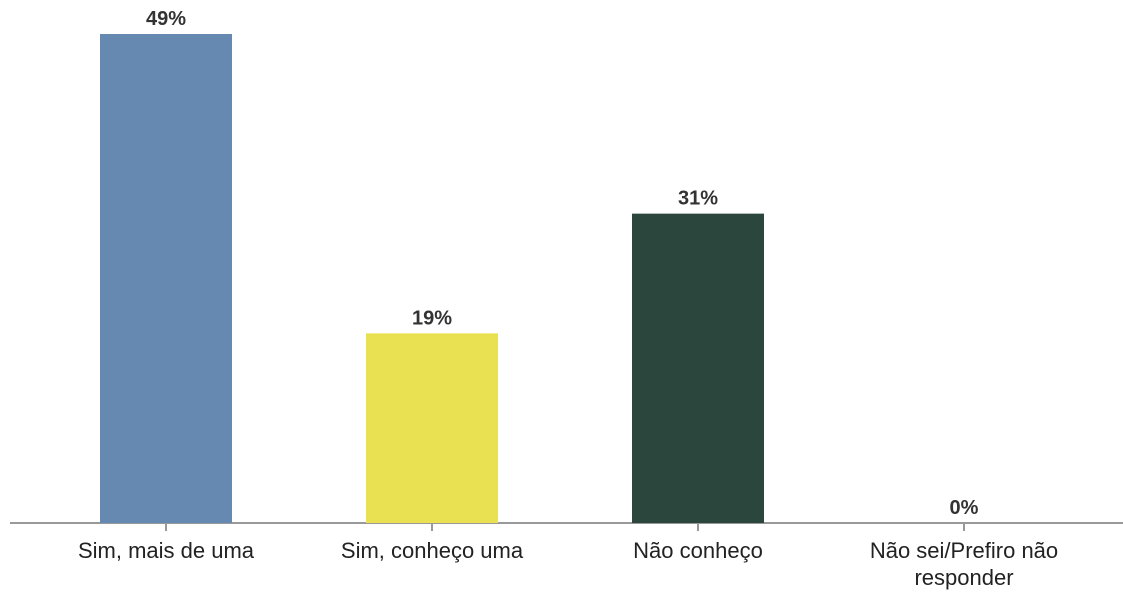 This screenshot has width=1123, height=596. What do you see at coordinates (964, 564) in the screenshot?
I see `x-tick-label: Não sei/Prefiro não responder` at bounding box center [964, 564].